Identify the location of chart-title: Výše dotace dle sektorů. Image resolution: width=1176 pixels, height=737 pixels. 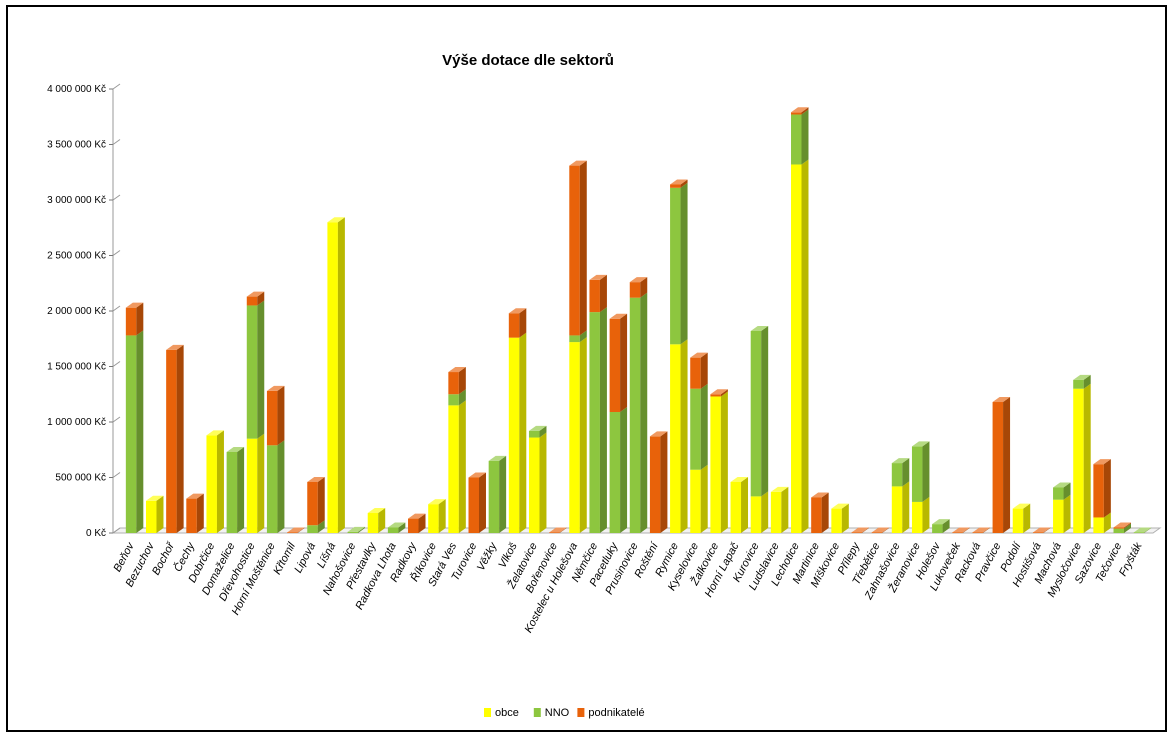
(528, 60).